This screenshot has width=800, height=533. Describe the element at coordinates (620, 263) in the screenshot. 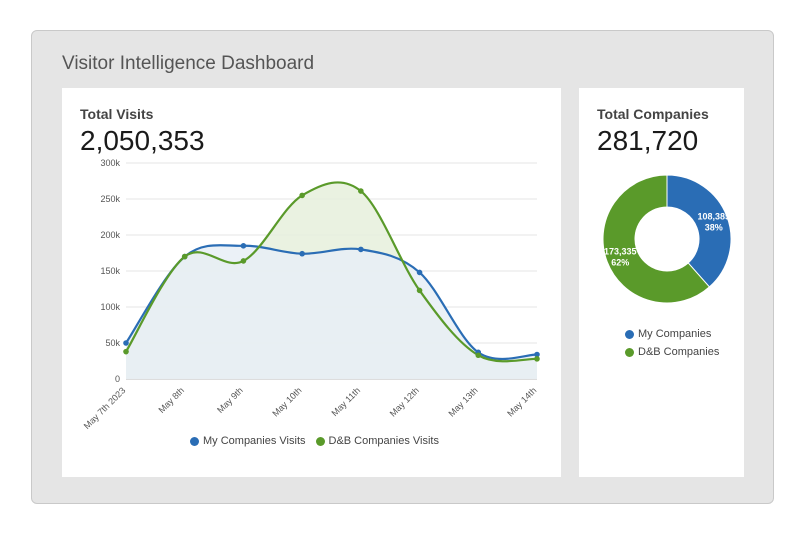

I see `slice-percent-label: 62%` at that location.